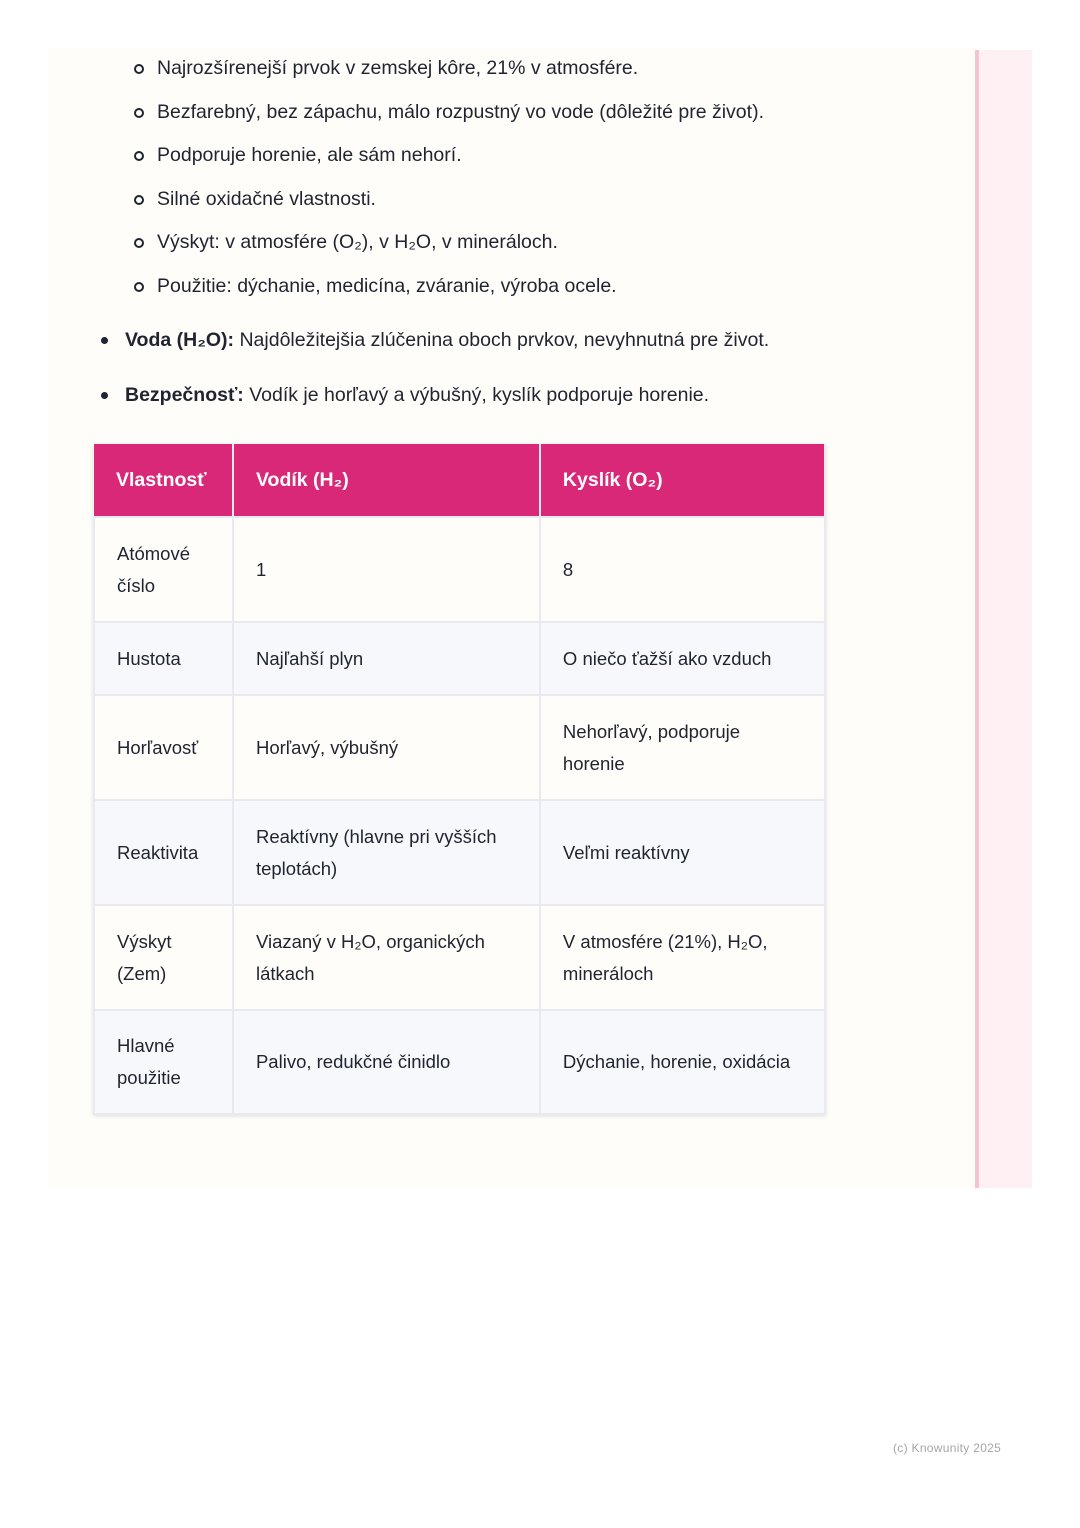 This screenshot has width=1080, height=1528. What do you see at coordinates (386, 569) in the screenshot?
I see `table-cell: 1` at bounding box center [386, 569].